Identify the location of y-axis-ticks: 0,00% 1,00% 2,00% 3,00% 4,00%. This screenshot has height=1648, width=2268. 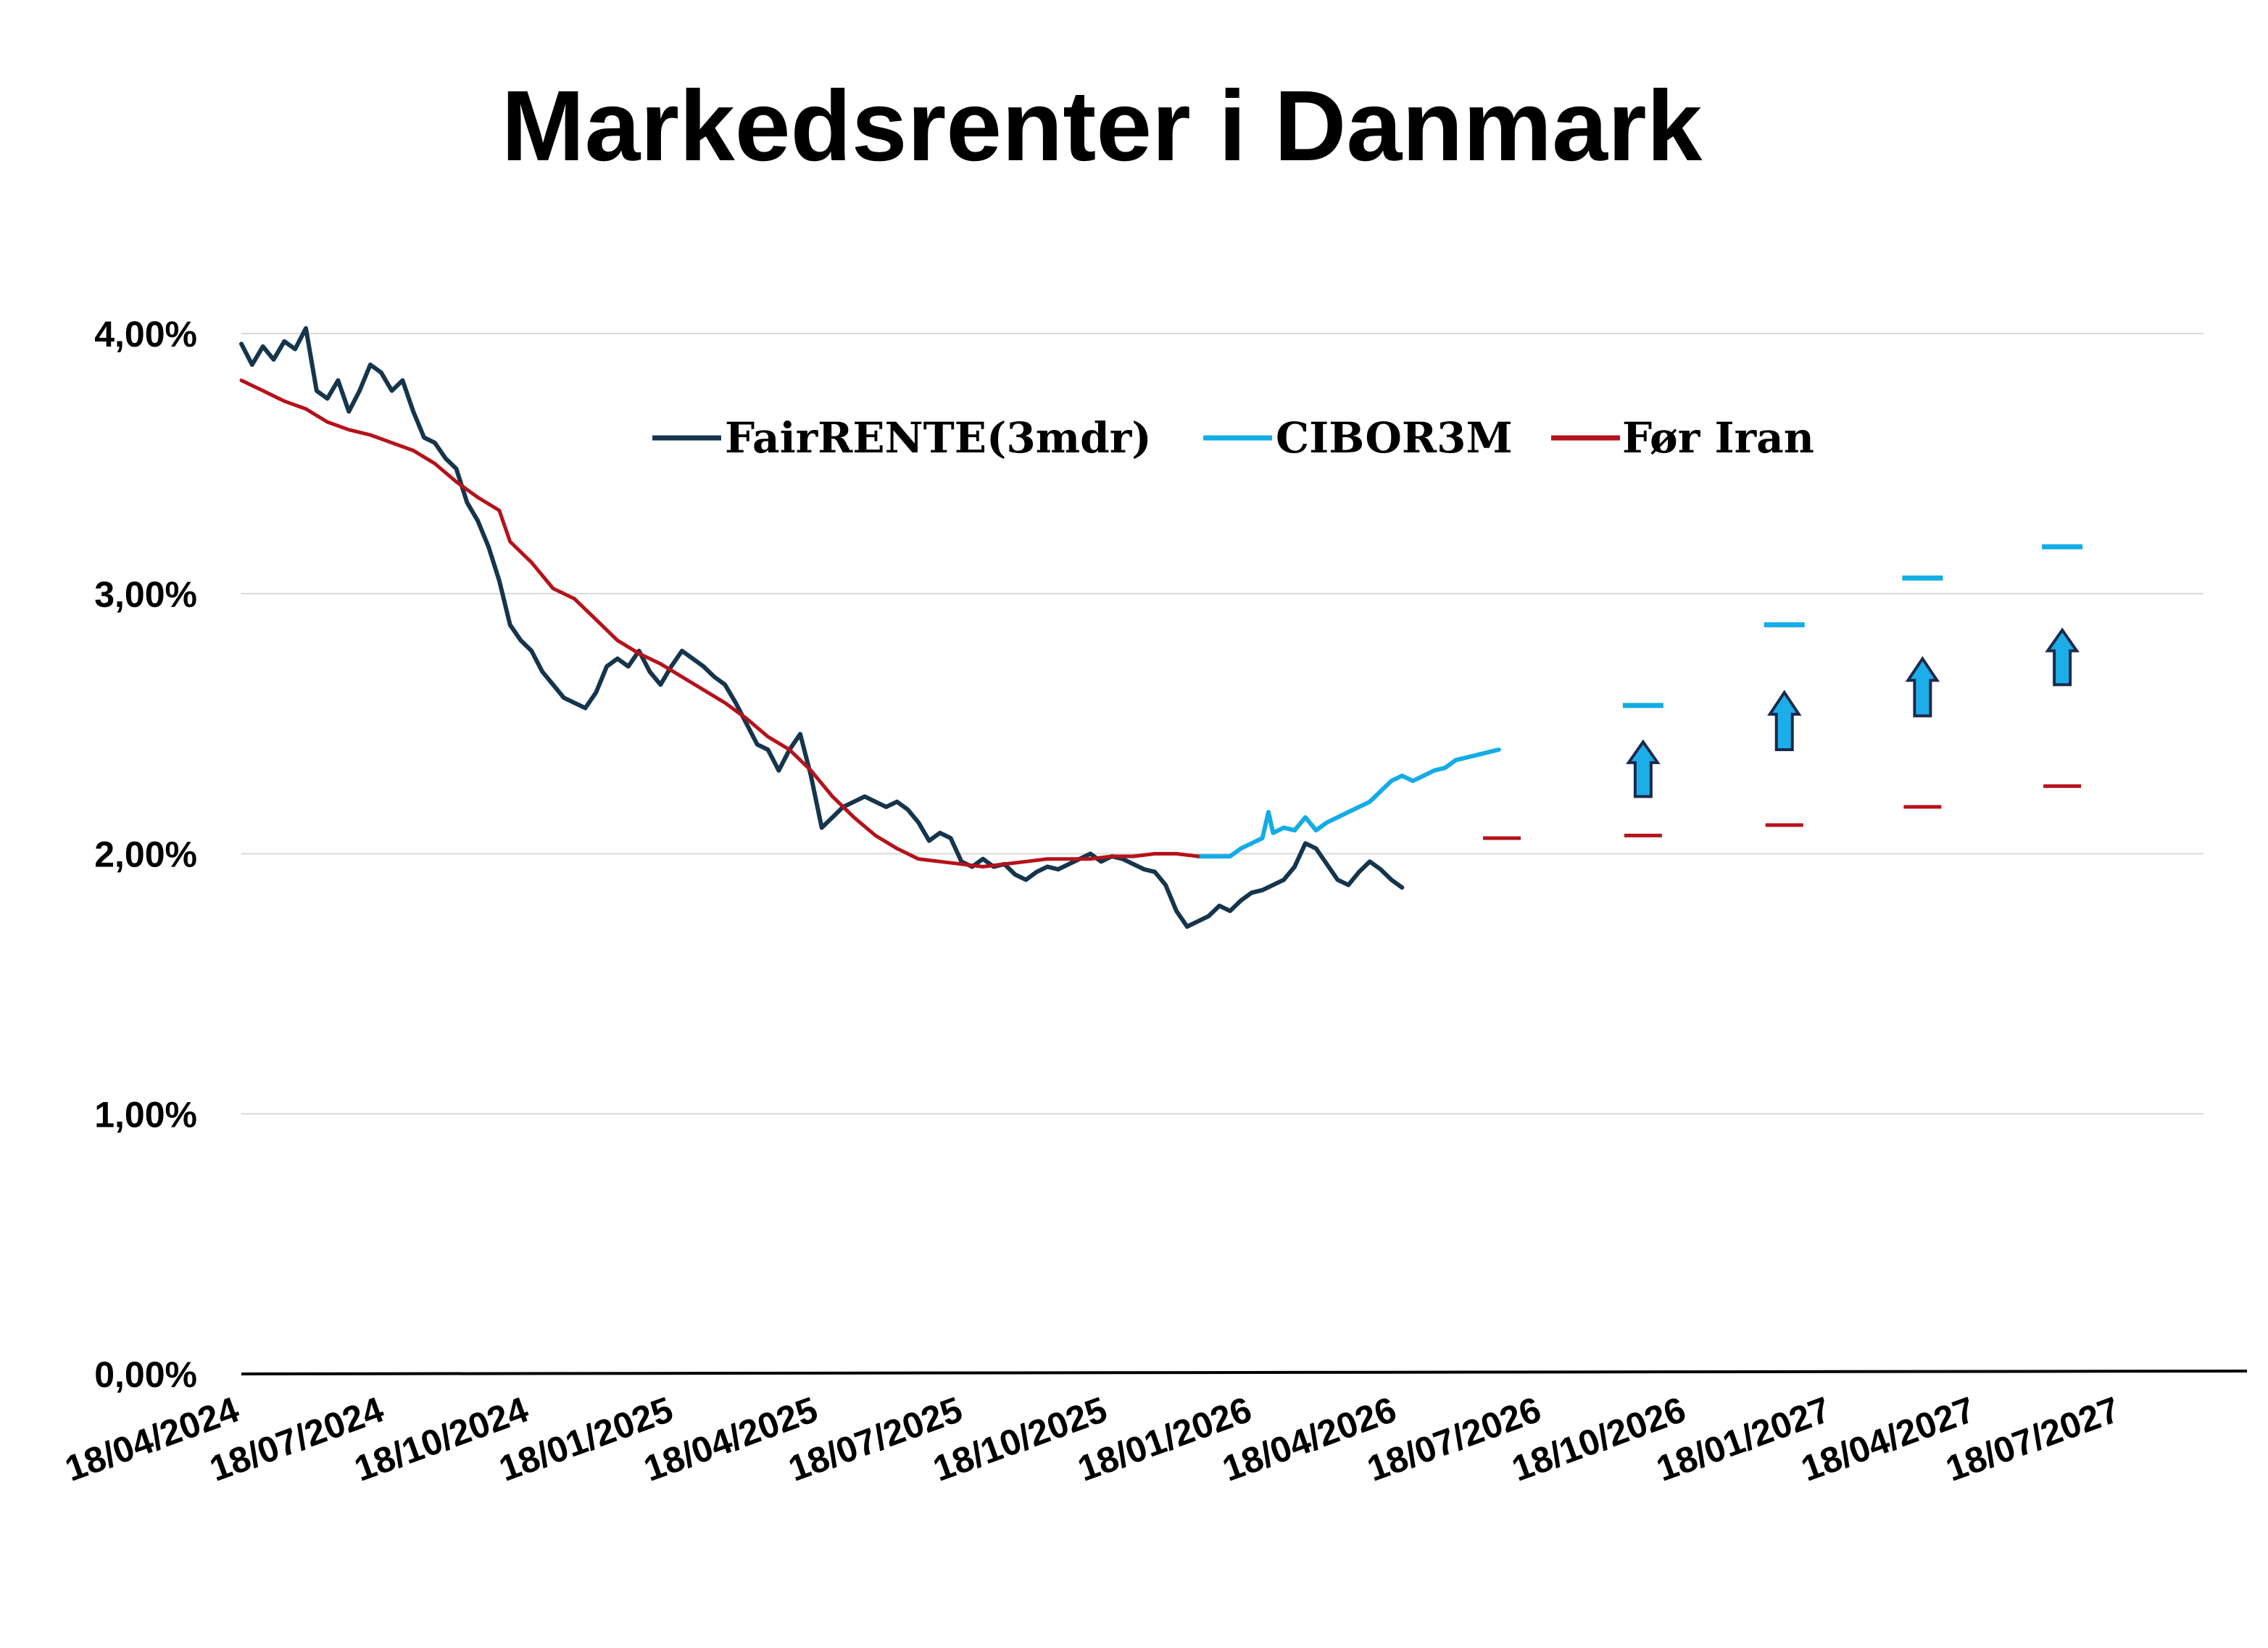
(145, 854).